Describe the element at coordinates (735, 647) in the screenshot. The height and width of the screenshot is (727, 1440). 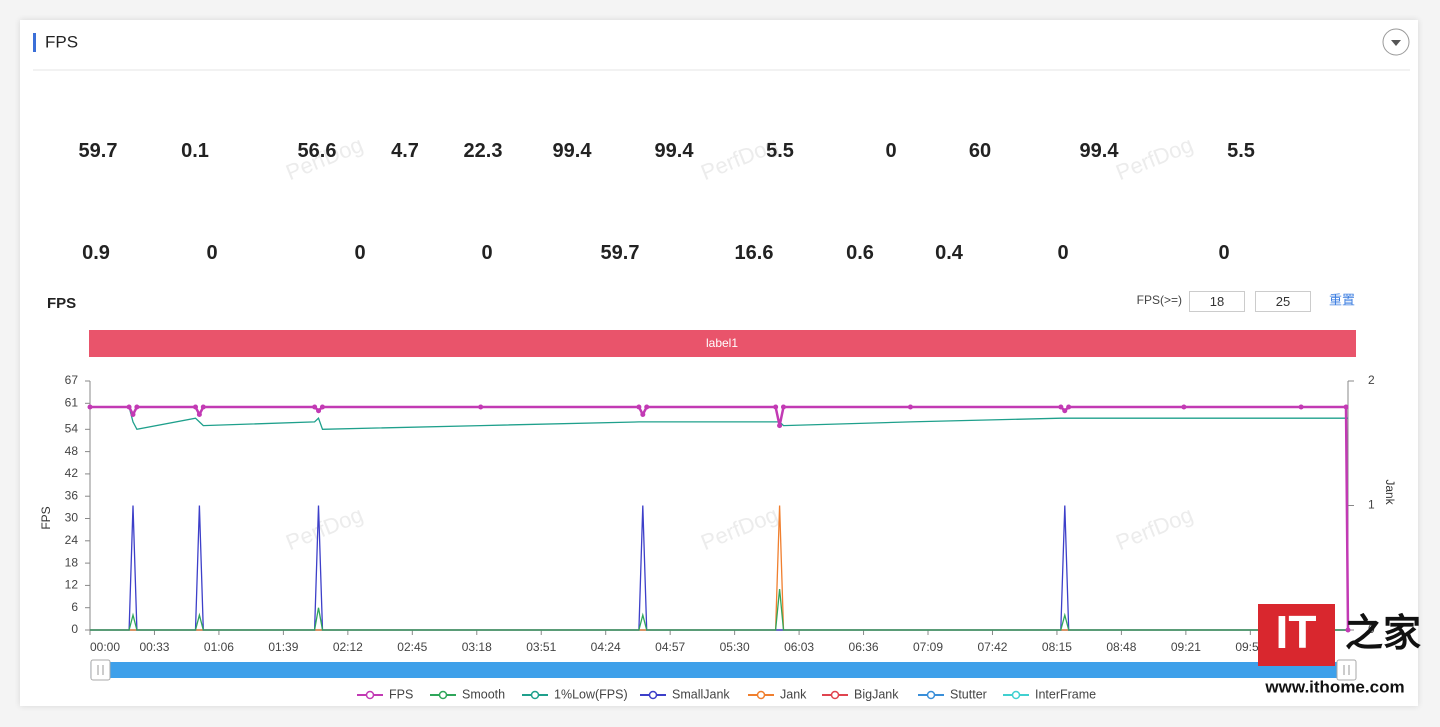
I see `x-tick-label: 05:30` at that location.